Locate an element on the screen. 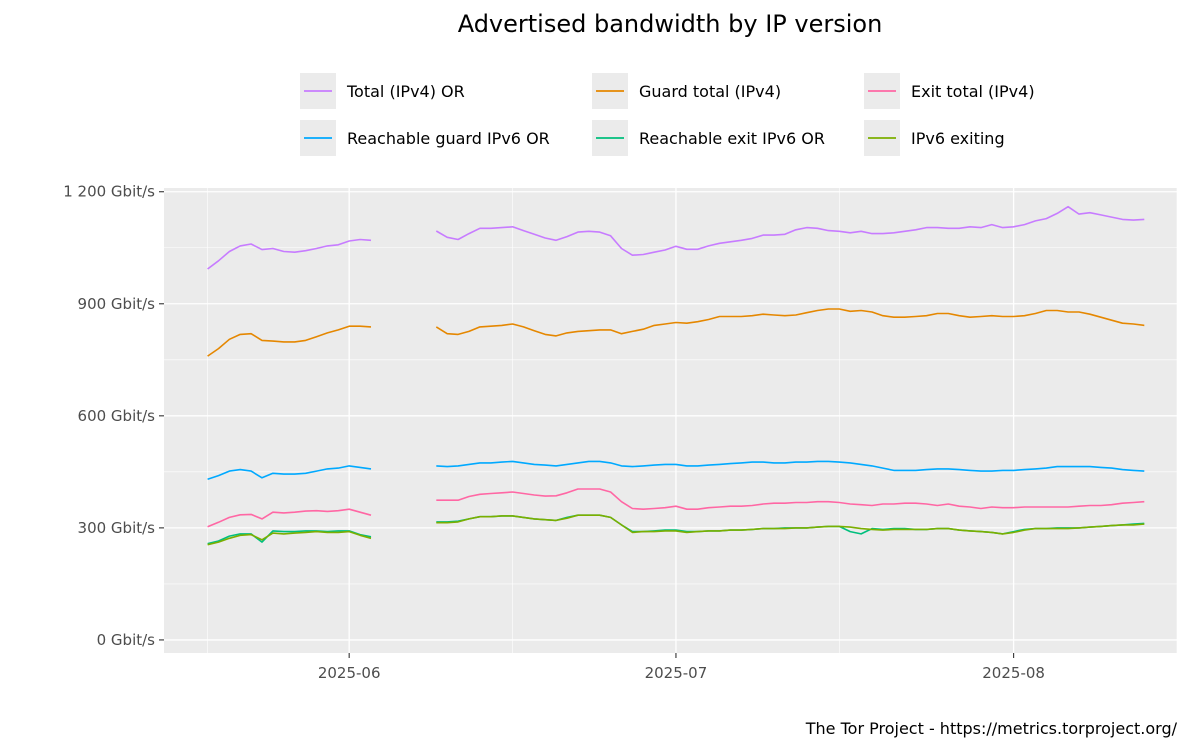 The width and height of the screenshot is (1200, 750). y-tick-label: 0 Gbit/s is located at coordinates (126, 640).